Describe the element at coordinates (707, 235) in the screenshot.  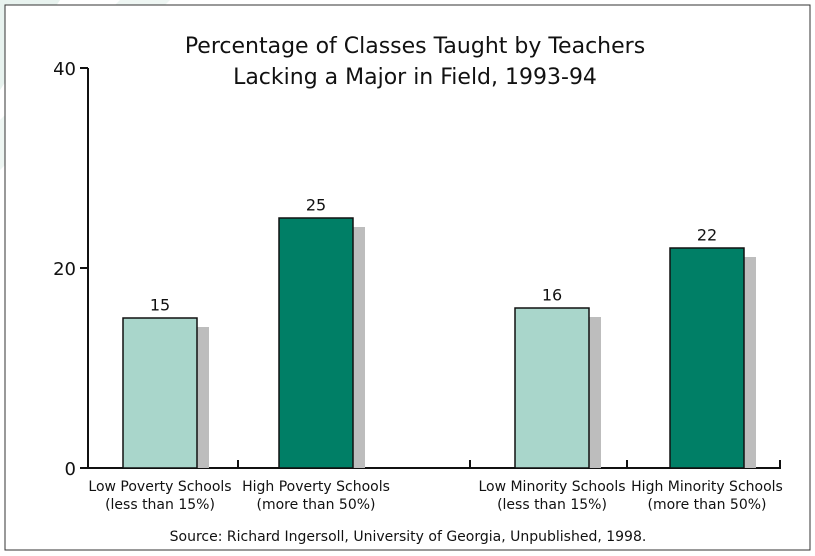
I see `data-label: 22` at that location.